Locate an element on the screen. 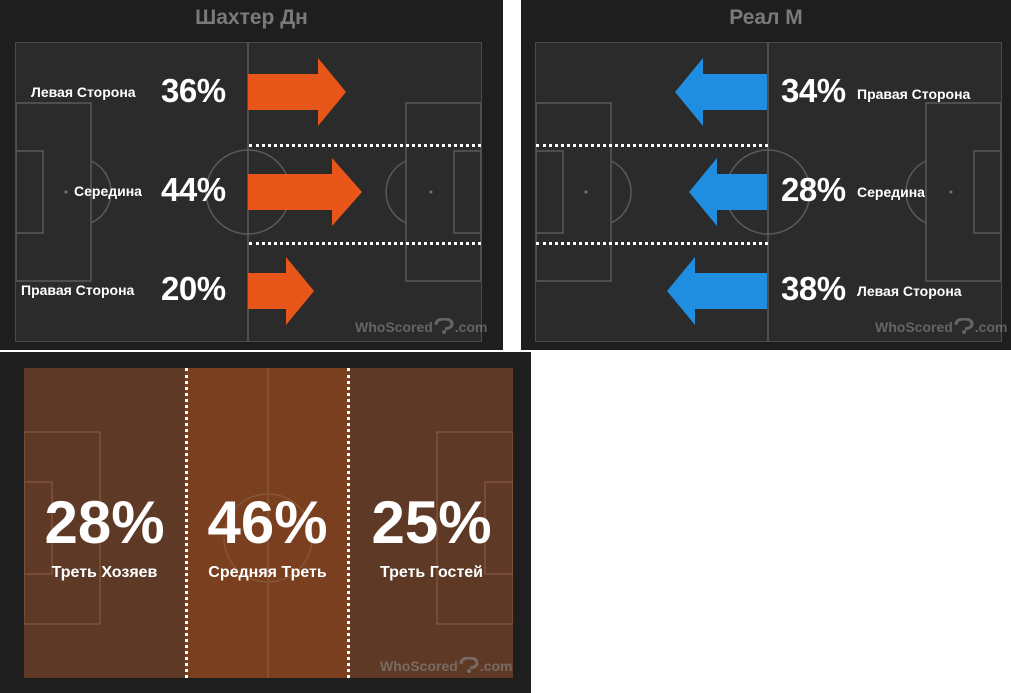  home-center-pct: 44% is located at coordinates (193, 189).